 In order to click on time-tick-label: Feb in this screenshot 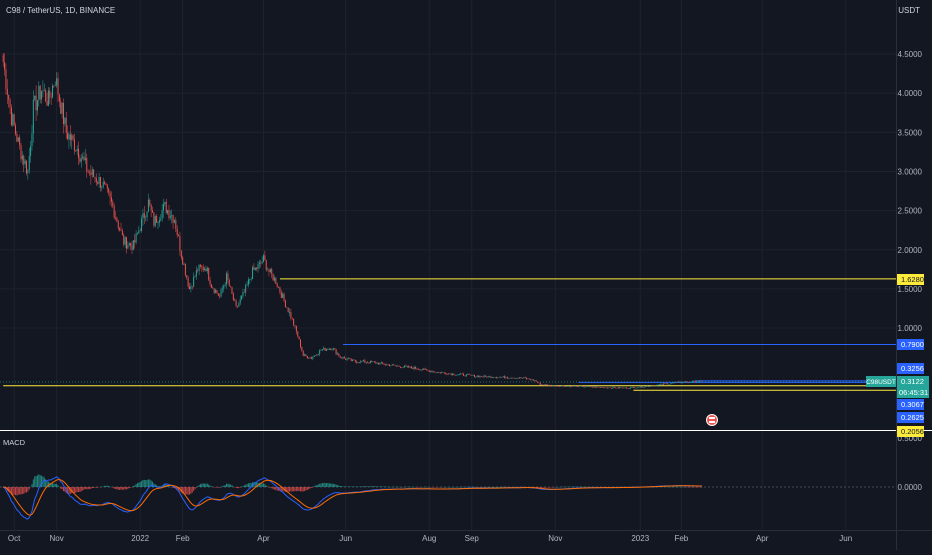, I will do `click(681, 538)`.